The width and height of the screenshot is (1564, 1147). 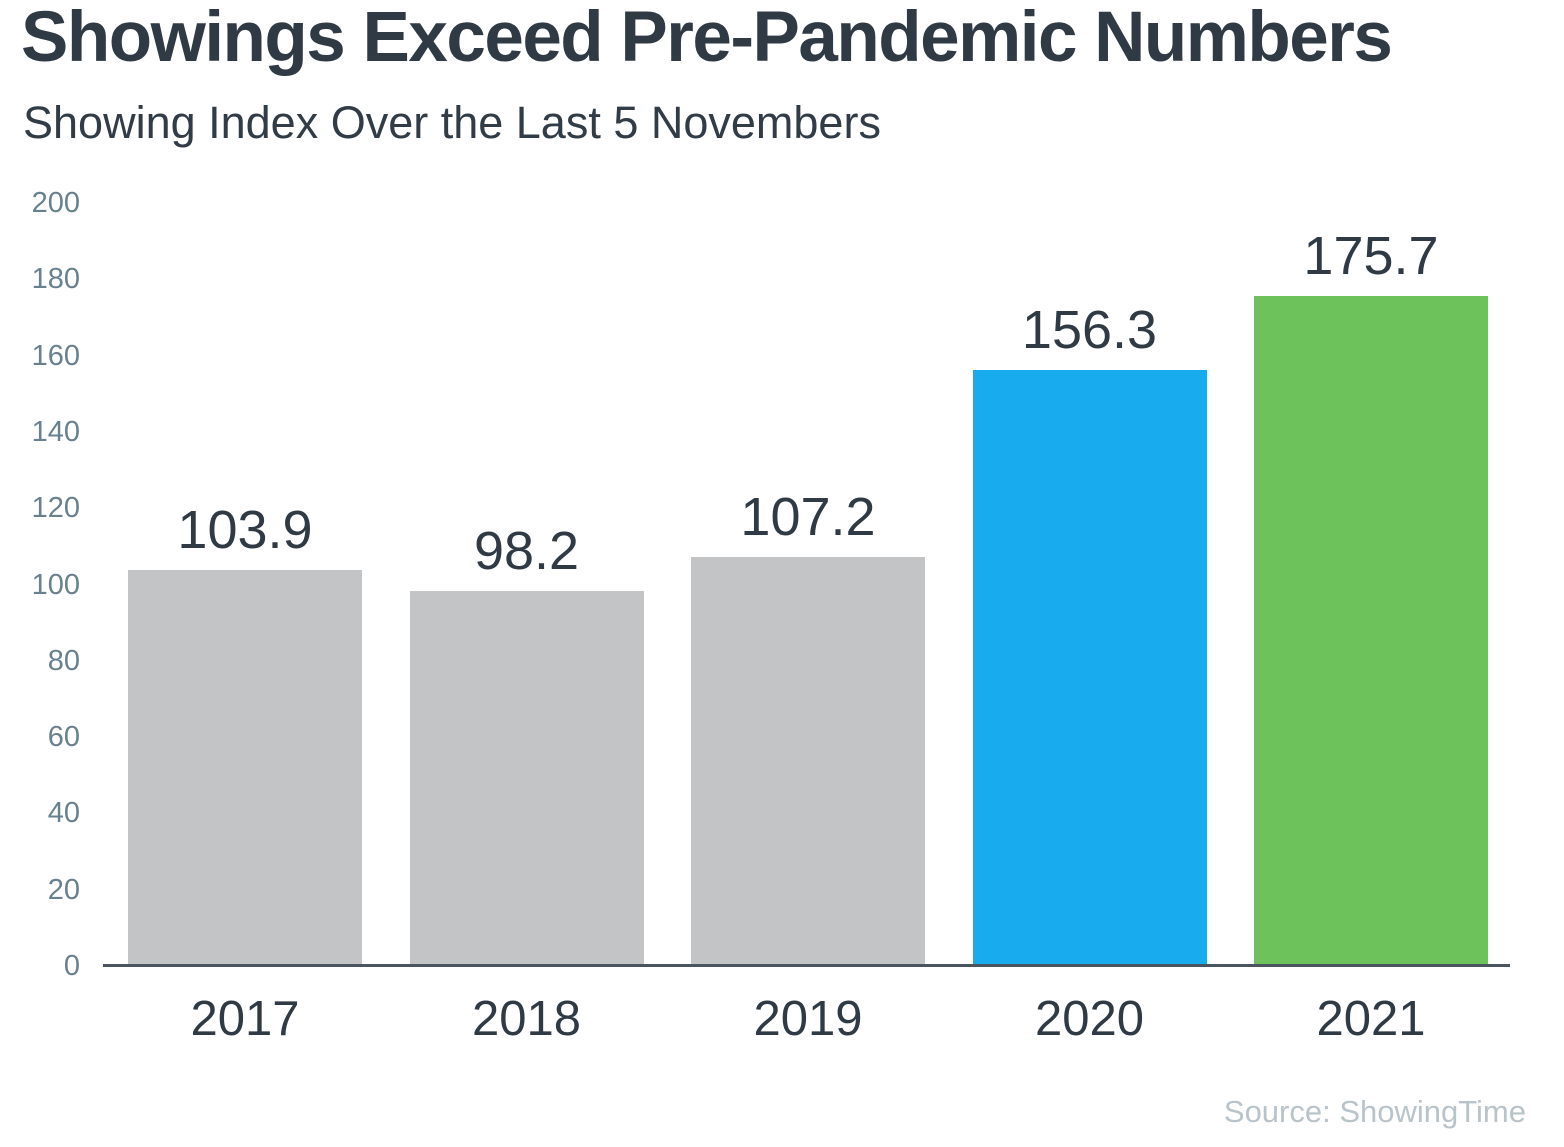 I want to click on bar-value-label-2020: 156.3, so click(x=1089, y=329).